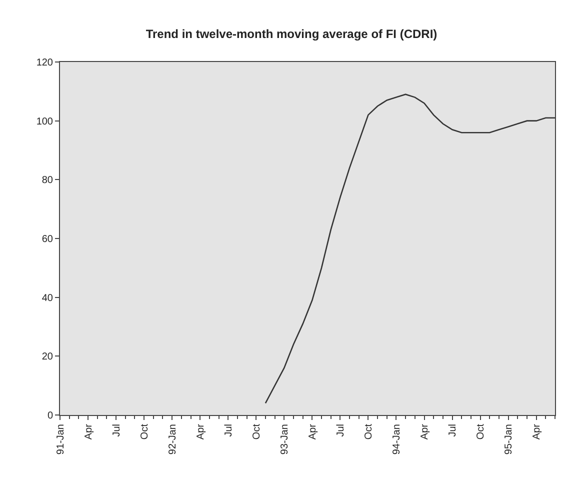 The height and width of the screenshot is (495, 583). Describe the element at coordinates (509, 439) in the screenshot. I see `x-tick-label: 95-Jan` at that location.